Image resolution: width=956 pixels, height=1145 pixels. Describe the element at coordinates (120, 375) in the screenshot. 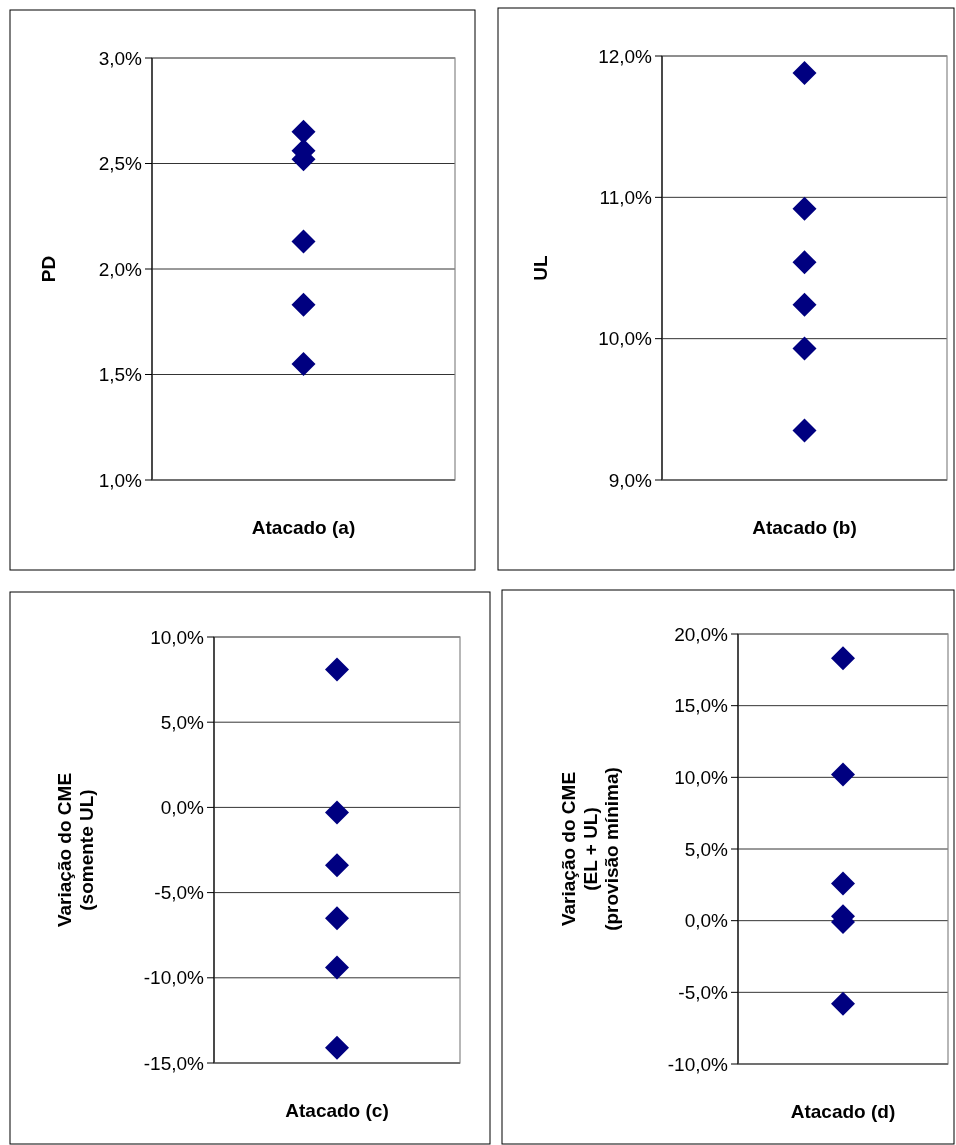

I see `y-tick-label: 1,5%` at that location.